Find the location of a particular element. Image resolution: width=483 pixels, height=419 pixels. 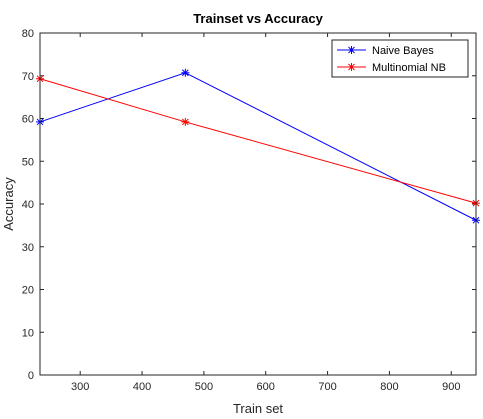

legend: Naive Bayes Multinomial NB is located at coordinates (400, 58).